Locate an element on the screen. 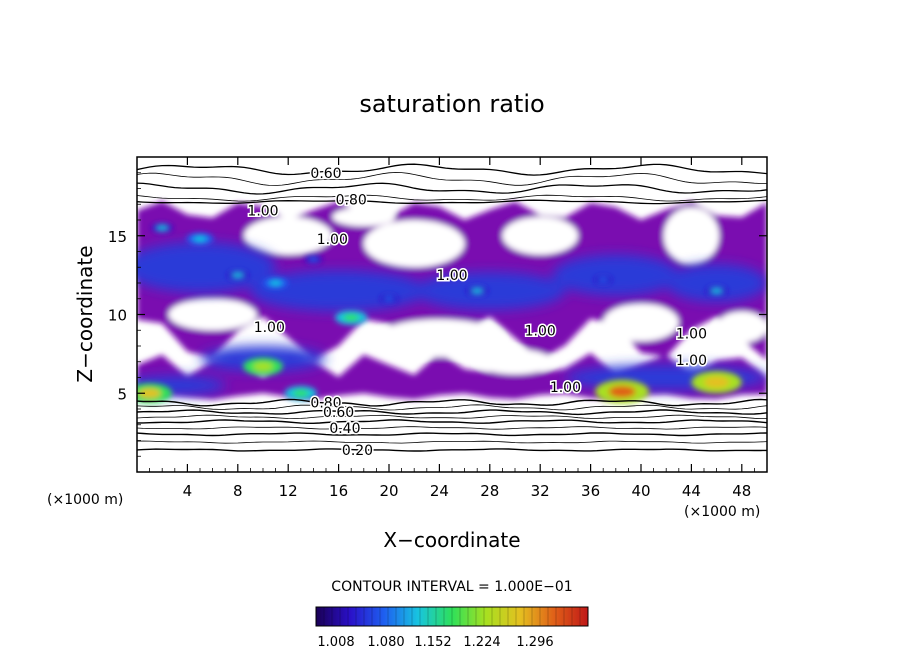 The image size is (904, 654). colorbar-tick-label: 1.296 is located at coordinates (534, 642).